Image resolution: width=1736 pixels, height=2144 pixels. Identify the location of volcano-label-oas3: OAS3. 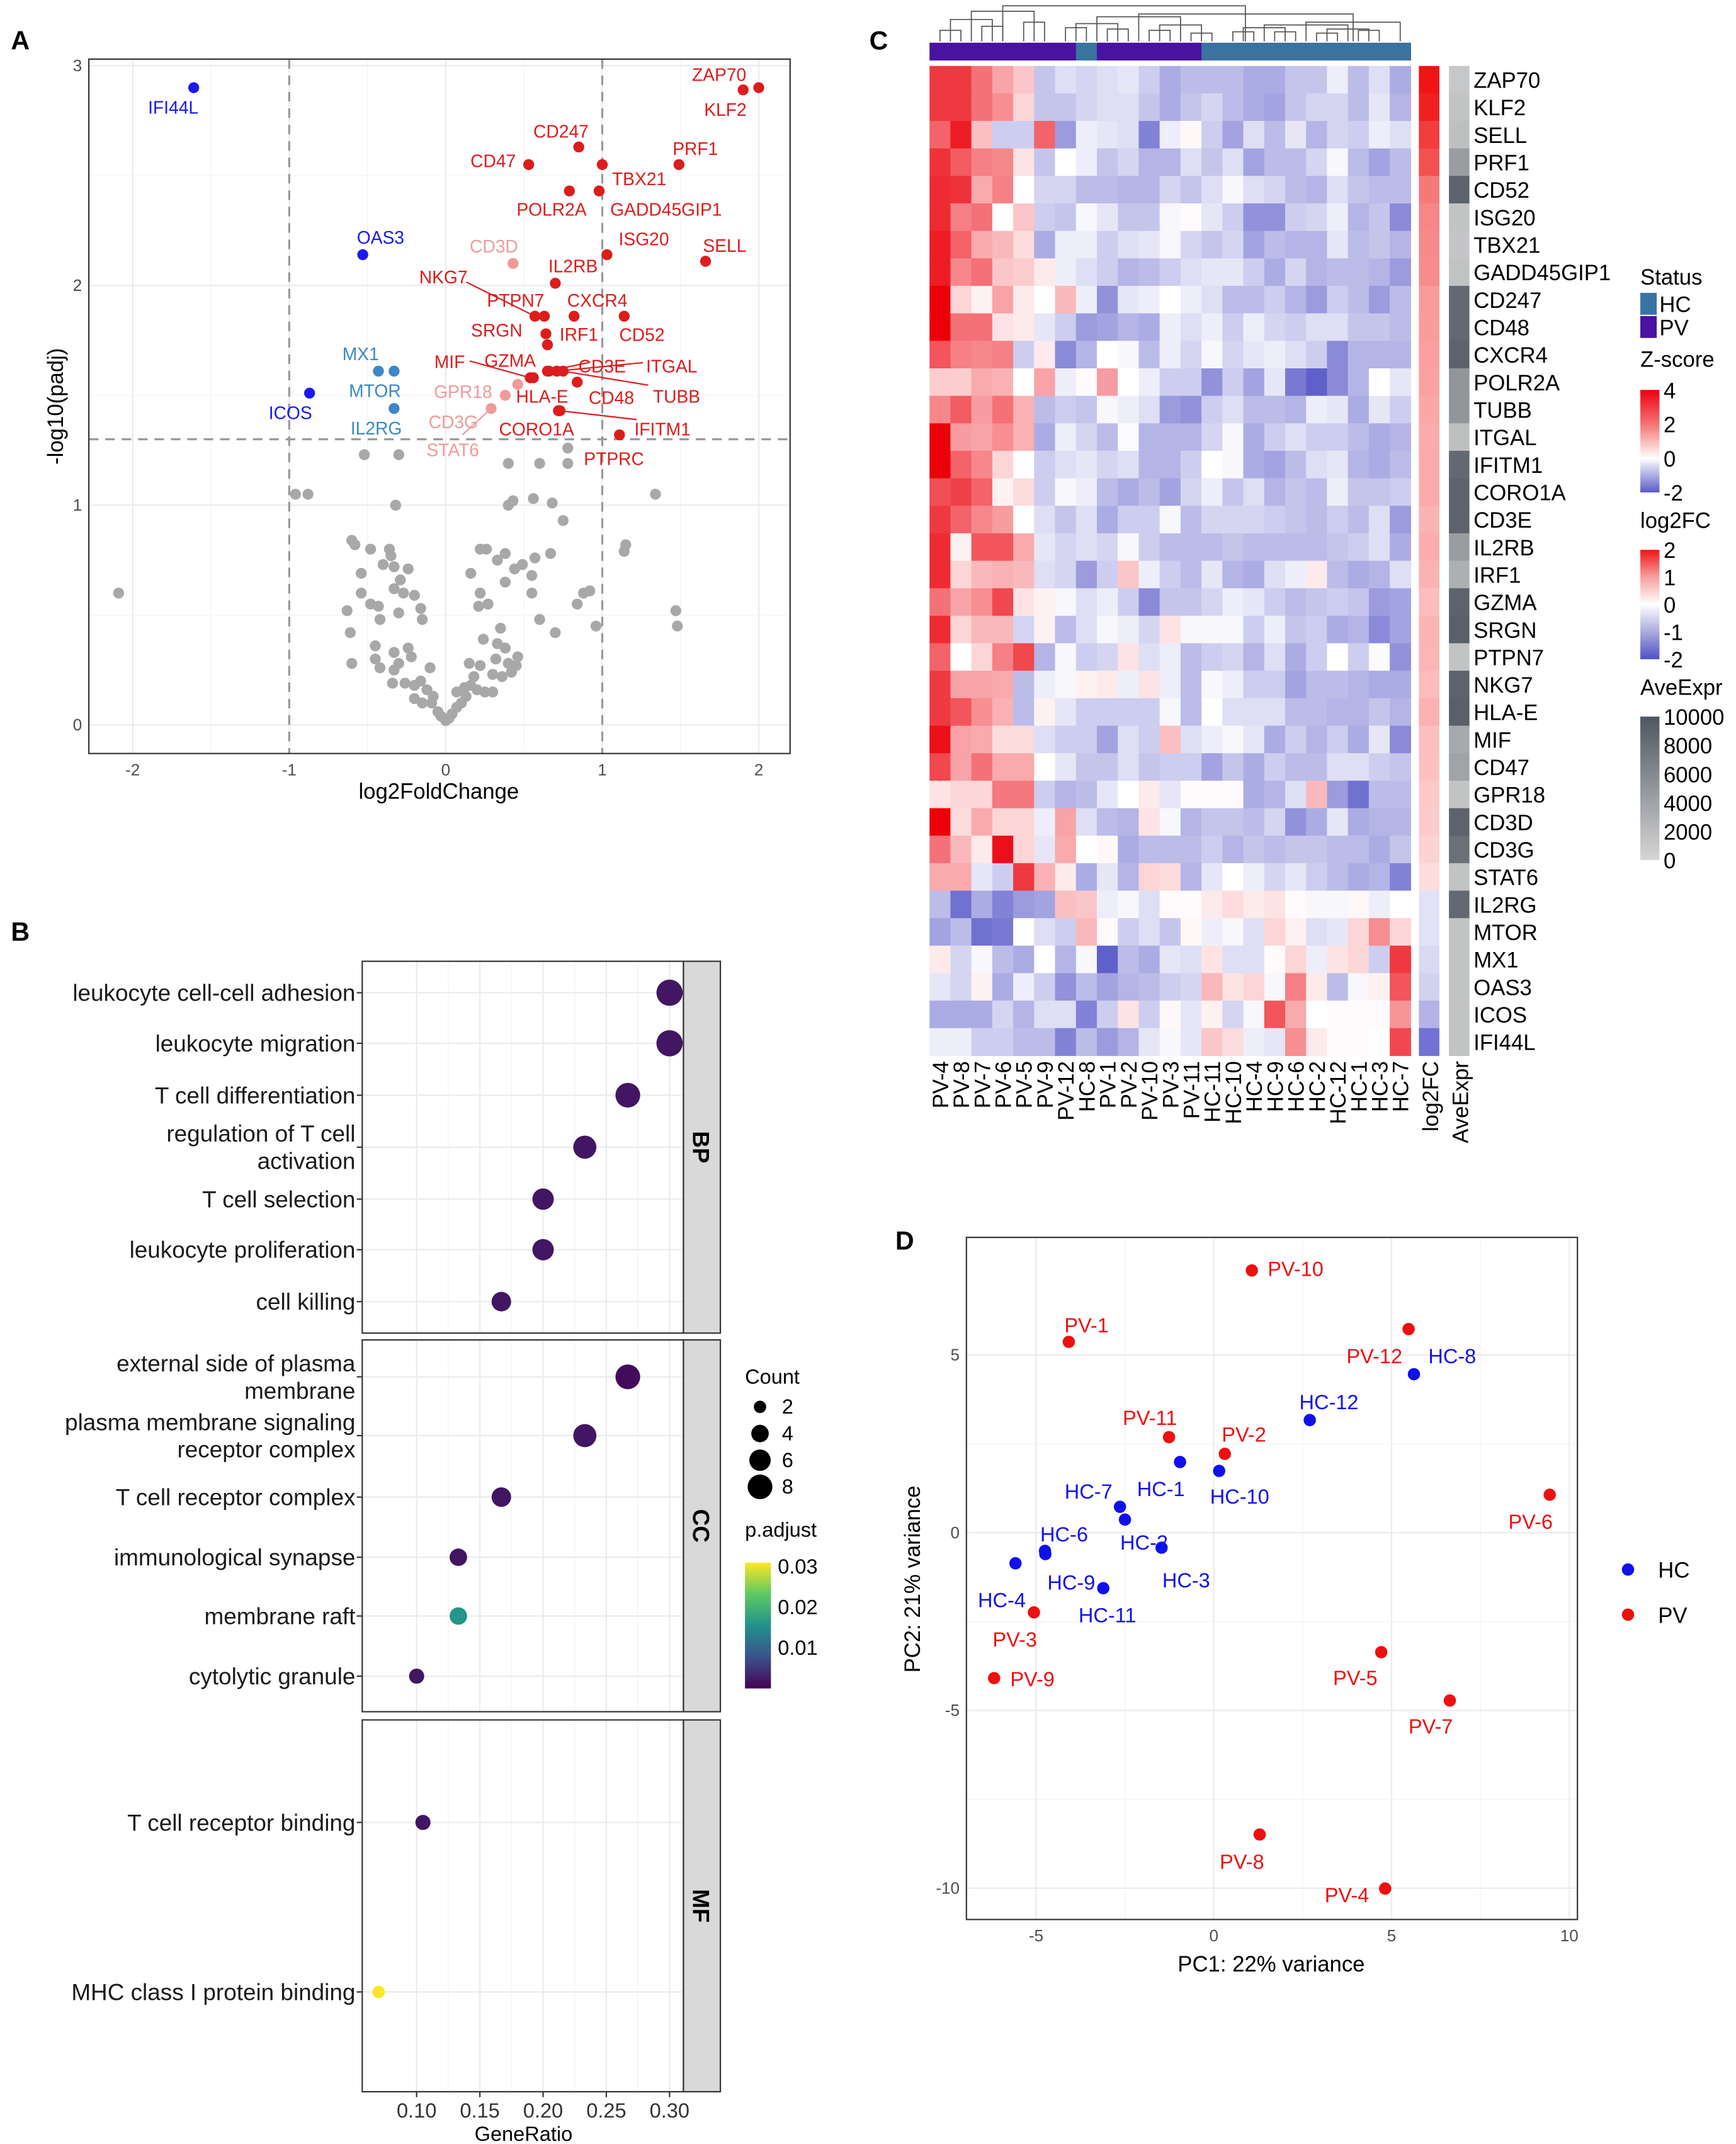
(380, 237).